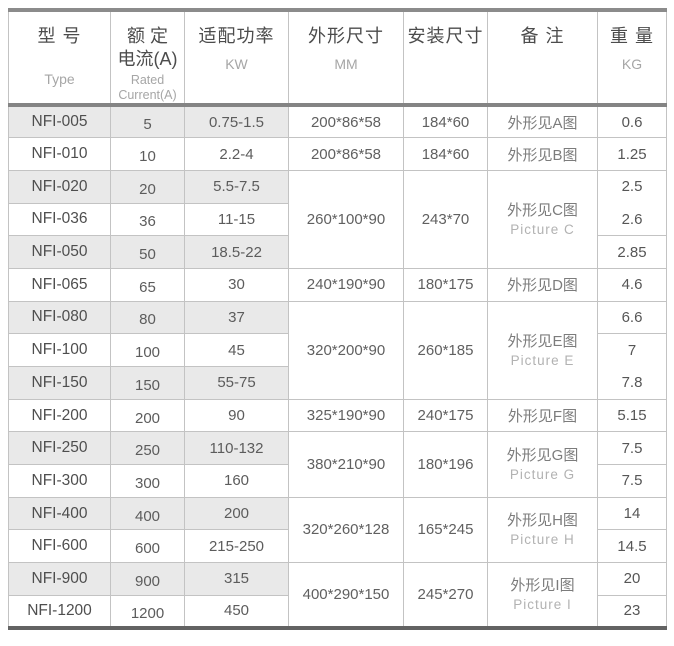  I want to click on cell-weight: 2.5, so click(632, 186).